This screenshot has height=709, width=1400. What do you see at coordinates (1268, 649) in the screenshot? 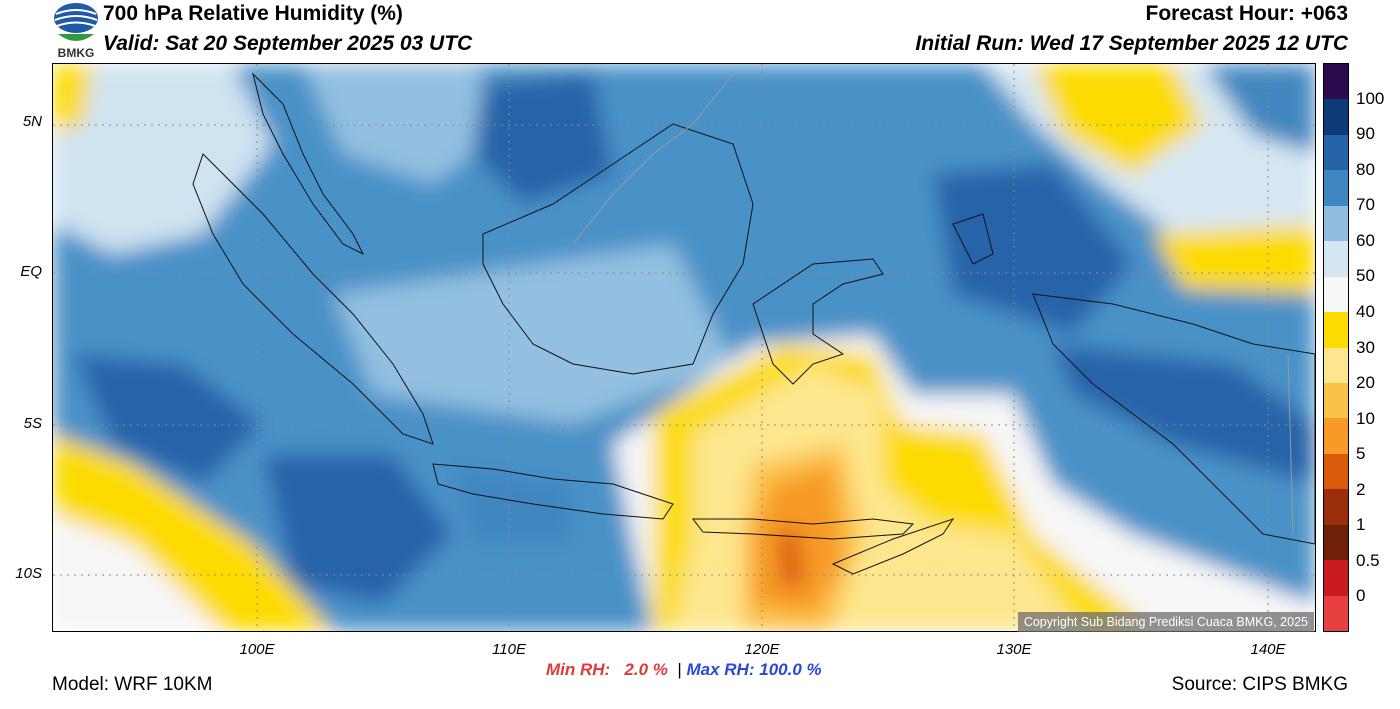
I see `lon-label-140e: 140E` at bounding box center [1268, 649].